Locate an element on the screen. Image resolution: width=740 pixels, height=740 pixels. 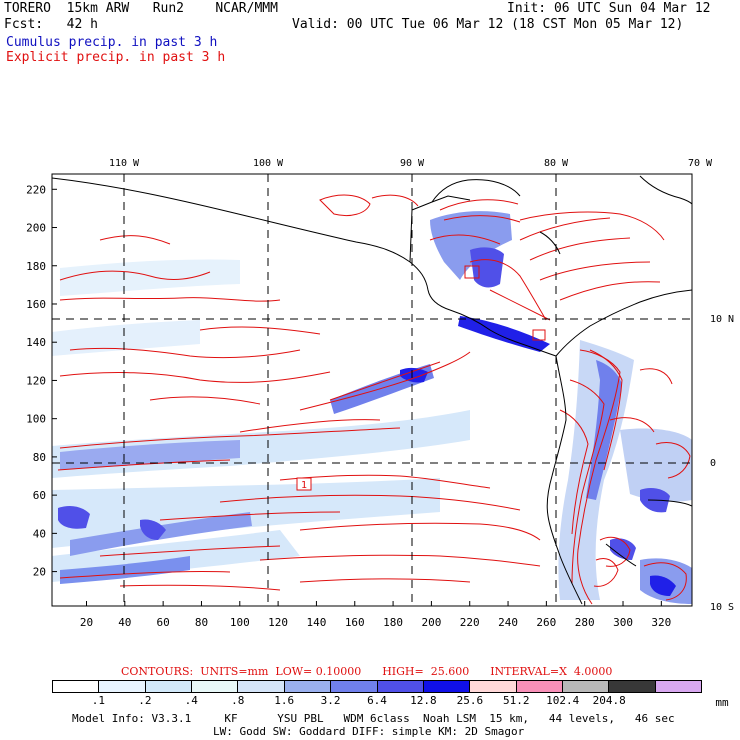
station-box-label: 1 is located at coordinates (304, 485).